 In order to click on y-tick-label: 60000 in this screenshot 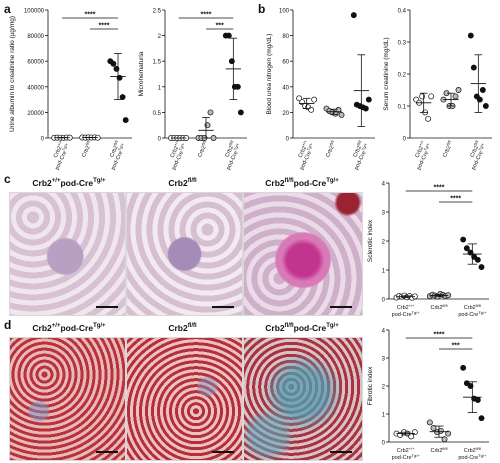, I will do `click(35, 63)`.